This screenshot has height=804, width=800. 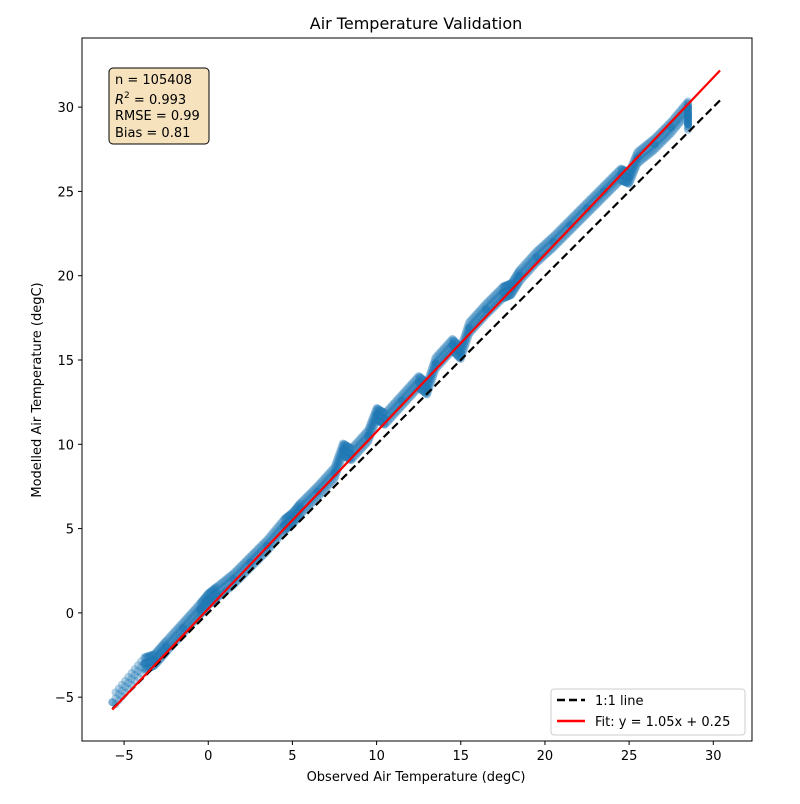 What do you see at coordinates (153, 80) in the screenshot?
I see `stat-n: n = 105408` at bounding box center [153, 80].